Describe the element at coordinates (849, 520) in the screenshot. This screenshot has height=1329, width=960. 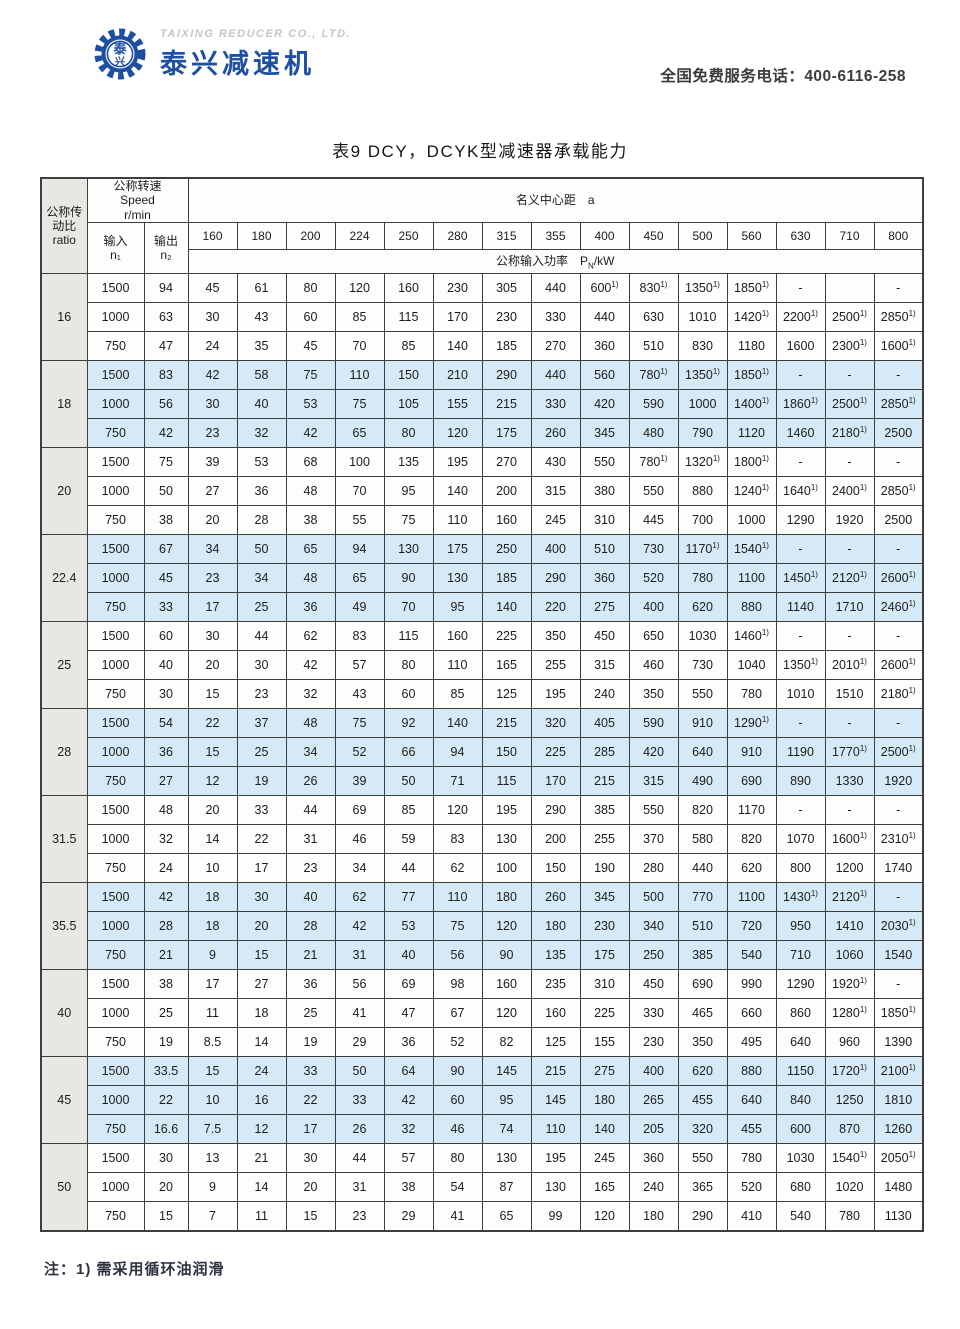
I see `power-cell: 1920` at that location.